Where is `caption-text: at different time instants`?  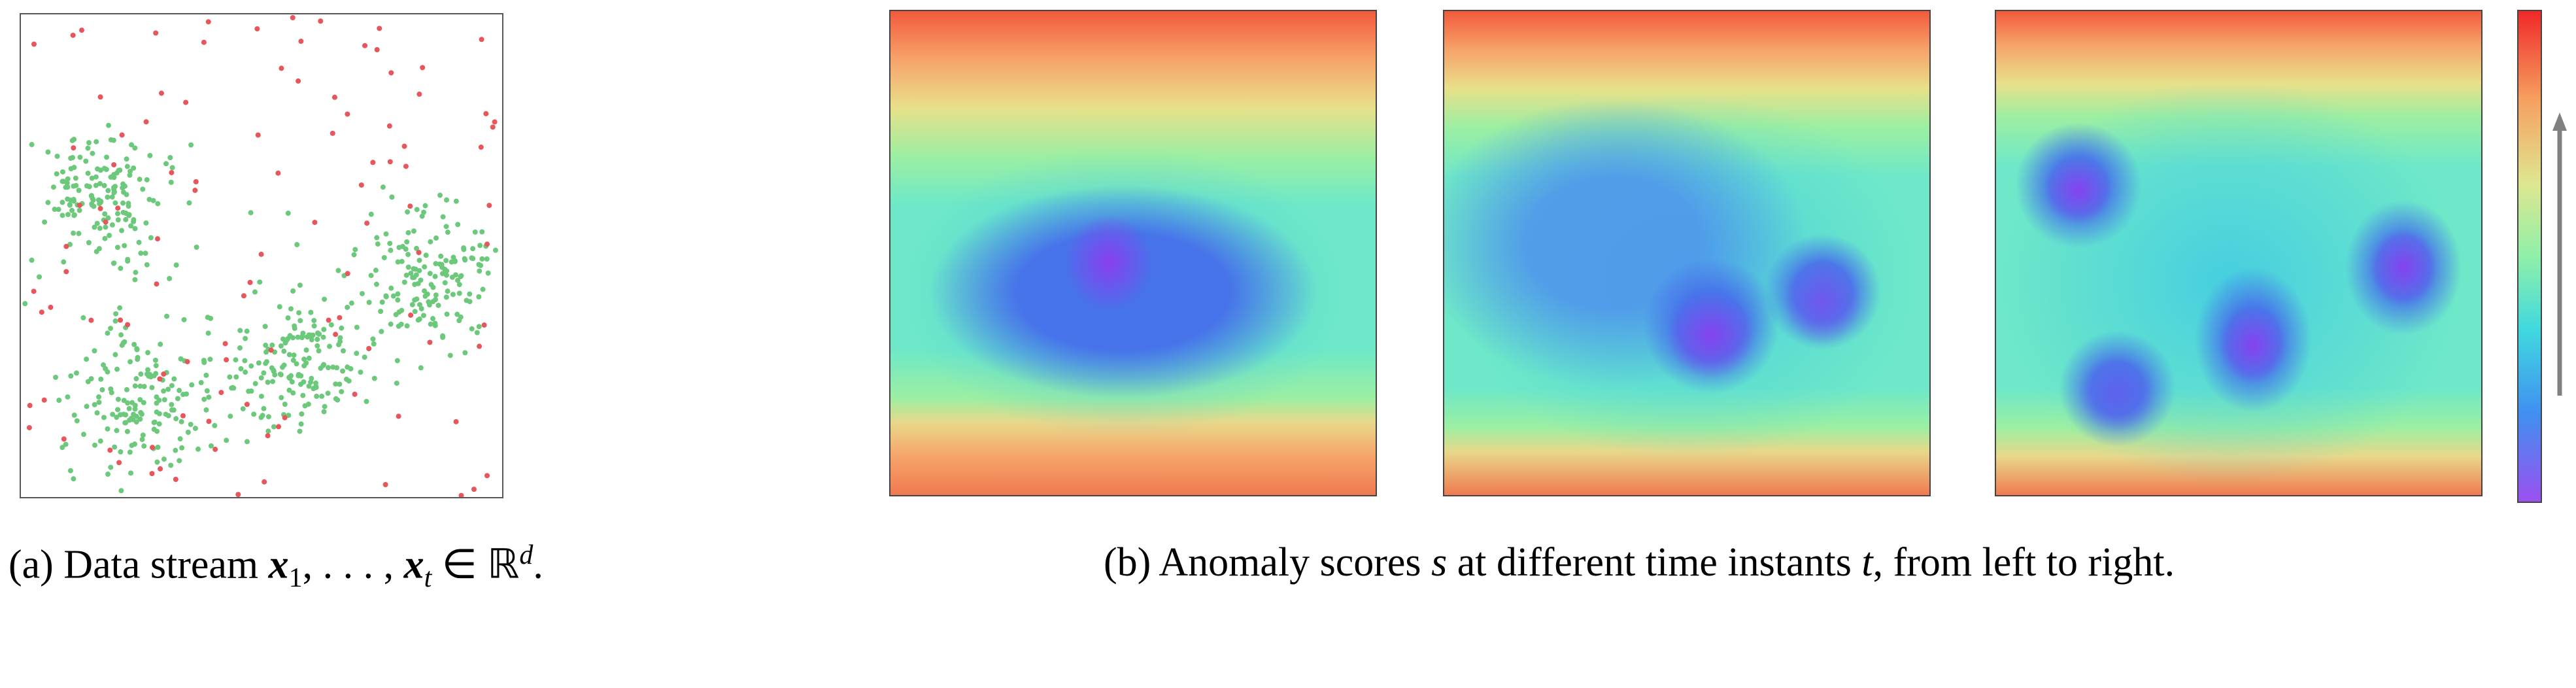
caption-text: at different time instants is located at coordinates (1654, 562).